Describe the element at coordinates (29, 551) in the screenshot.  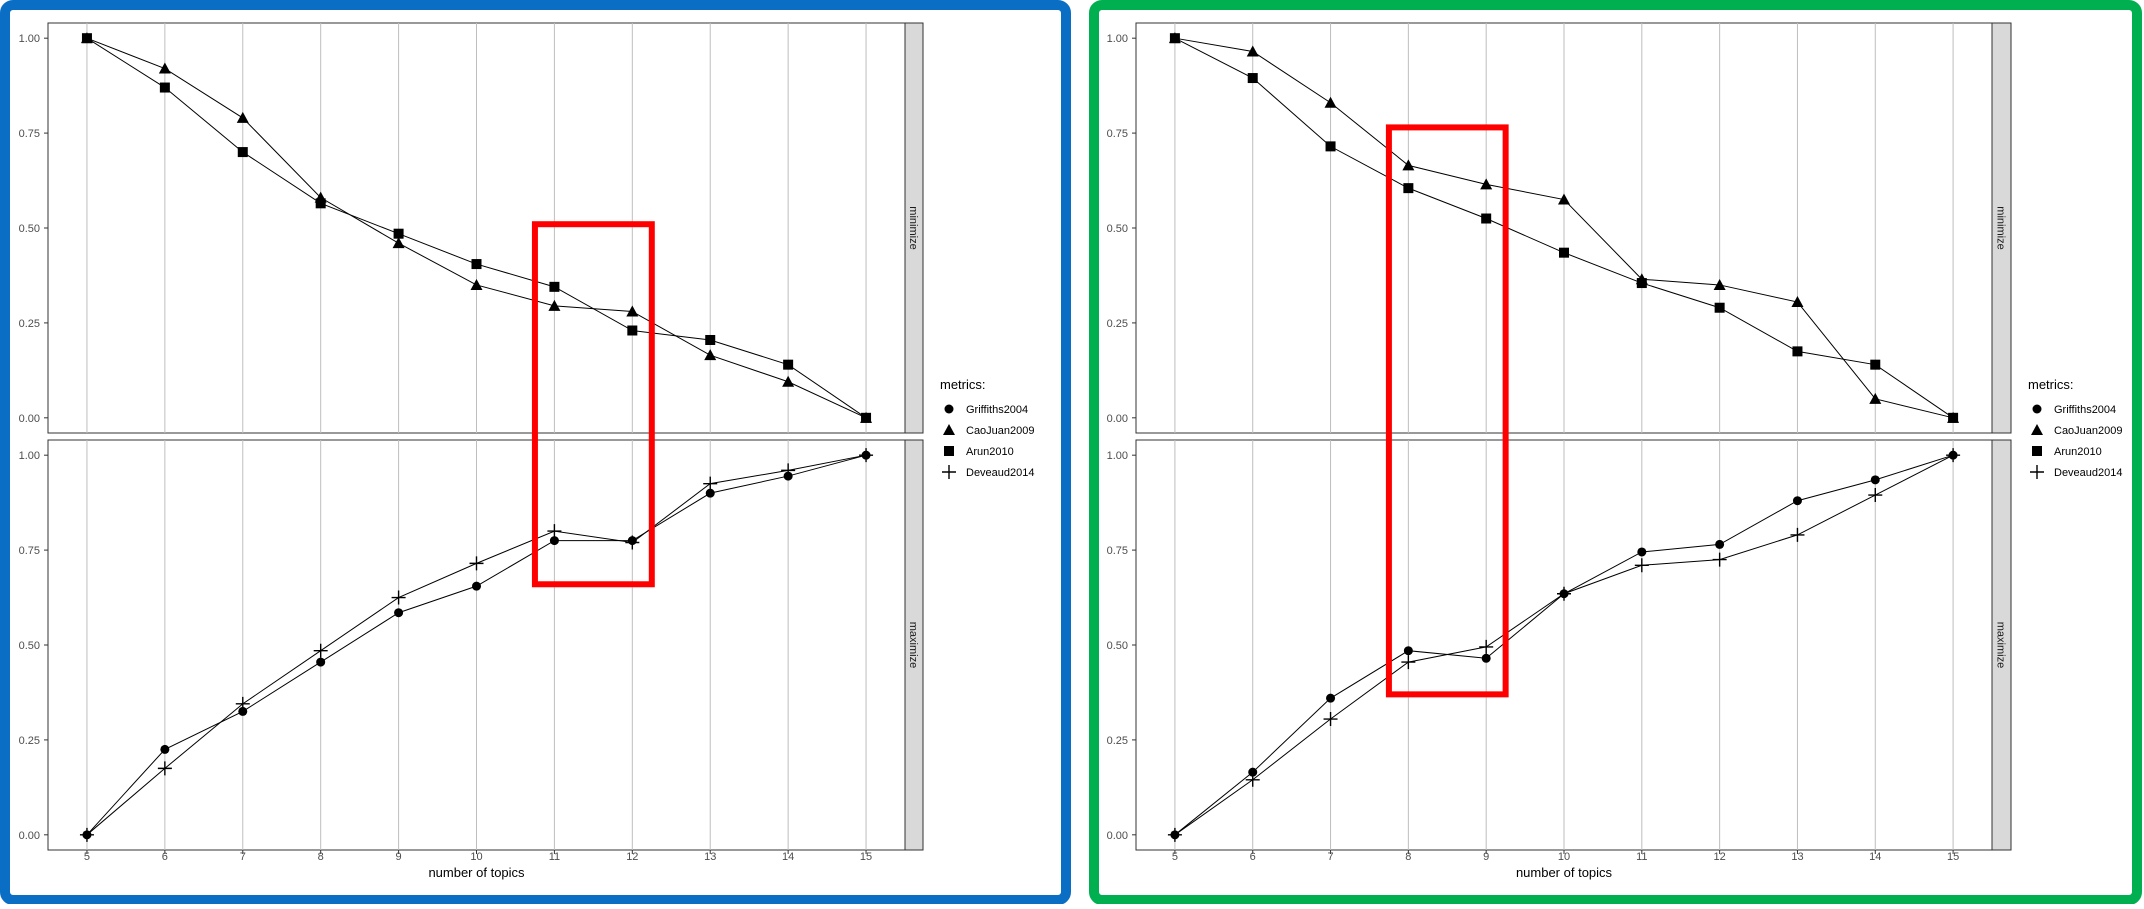
I see `y-tick-label: 0.75` at that location.